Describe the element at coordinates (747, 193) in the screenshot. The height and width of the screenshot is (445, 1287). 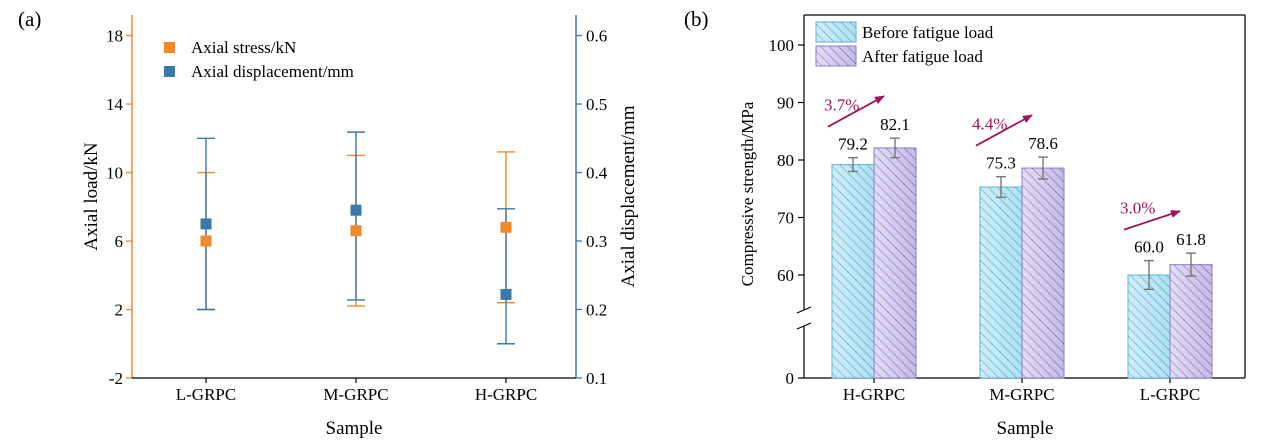
I see `y-axis-title: Compressive strength/MPa` at that location.